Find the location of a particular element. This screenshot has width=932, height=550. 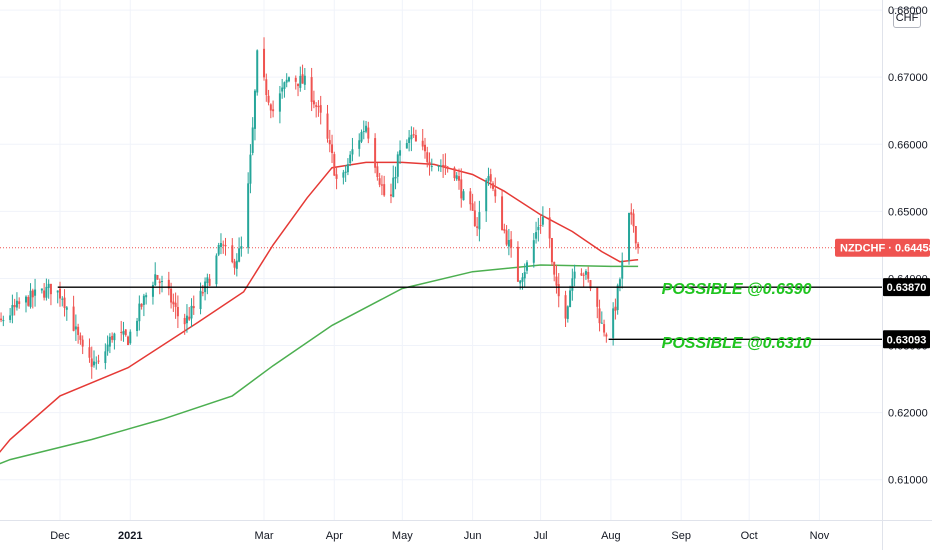

x-tick-label: Dec is located at coordinates (60, 536).